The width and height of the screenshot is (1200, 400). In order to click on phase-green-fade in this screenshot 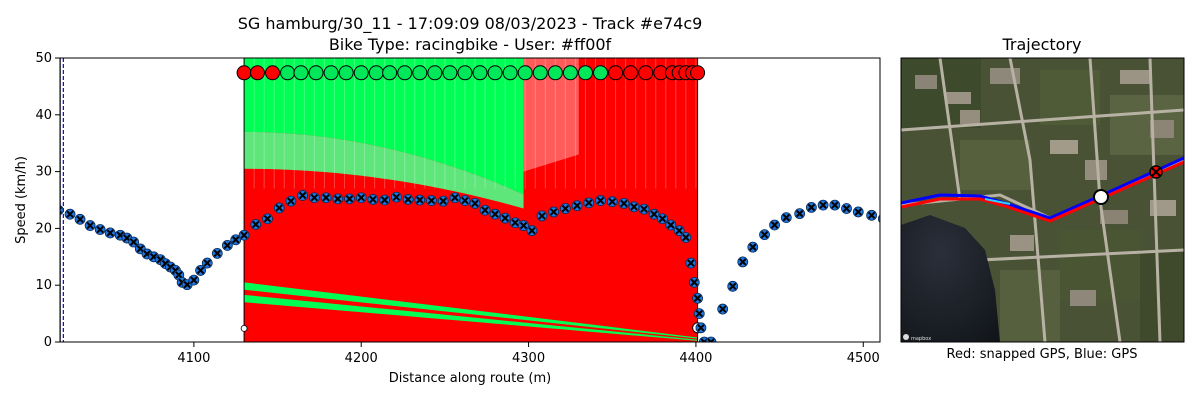, I will do `click(384, 170)`.